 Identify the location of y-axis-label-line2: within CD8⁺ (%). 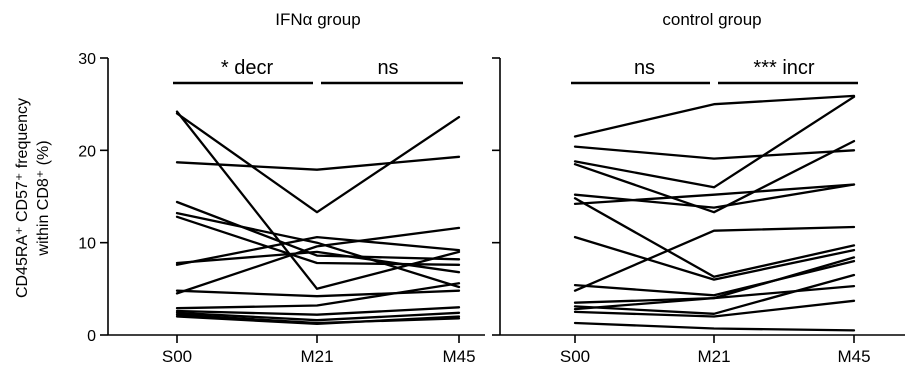
(43, 198).